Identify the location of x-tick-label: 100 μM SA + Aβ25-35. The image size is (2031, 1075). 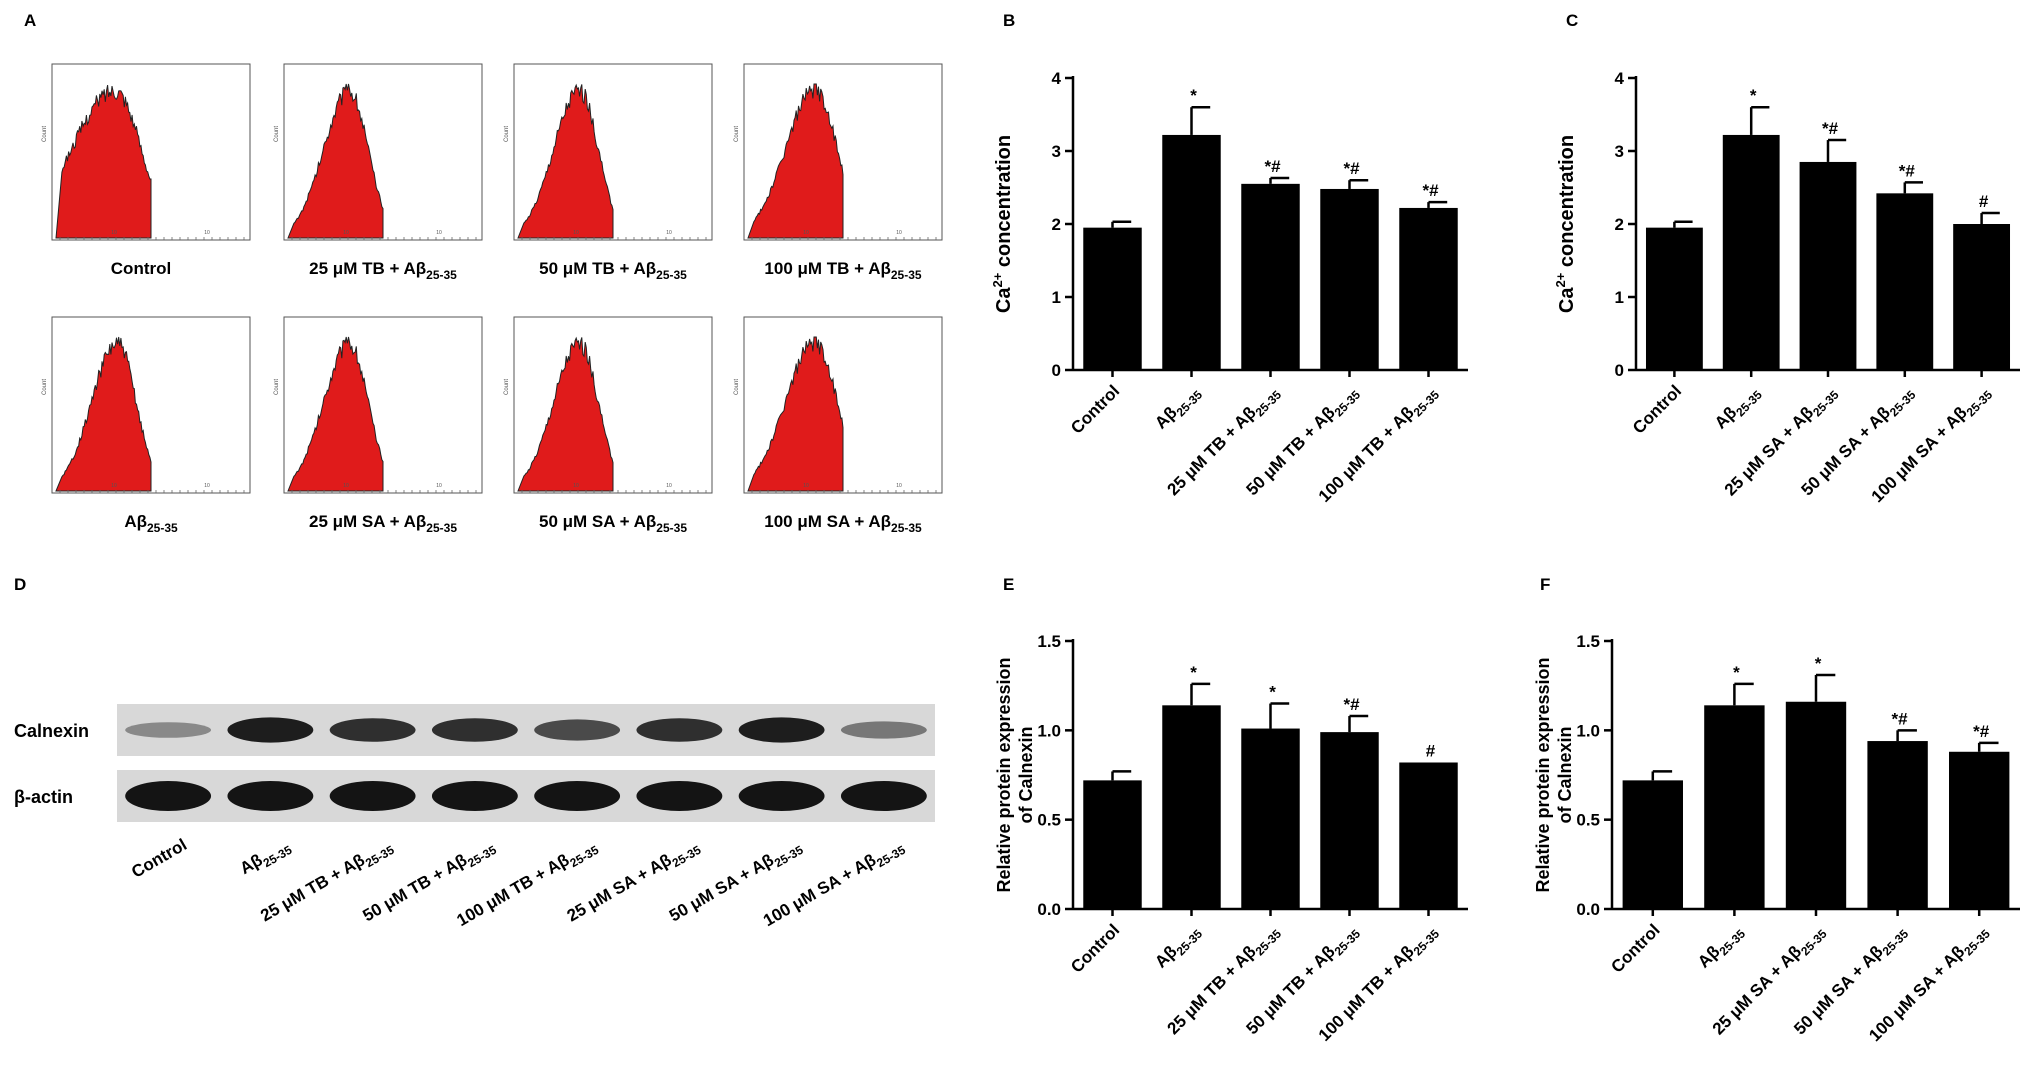
(1929, 984).